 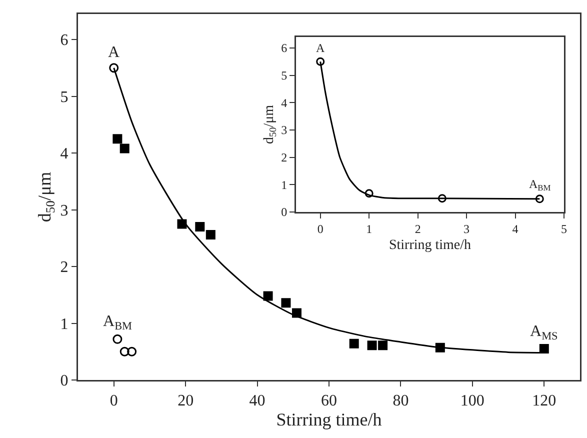 I want to click on x-tick-label: 2, so click(x=417, y=229).